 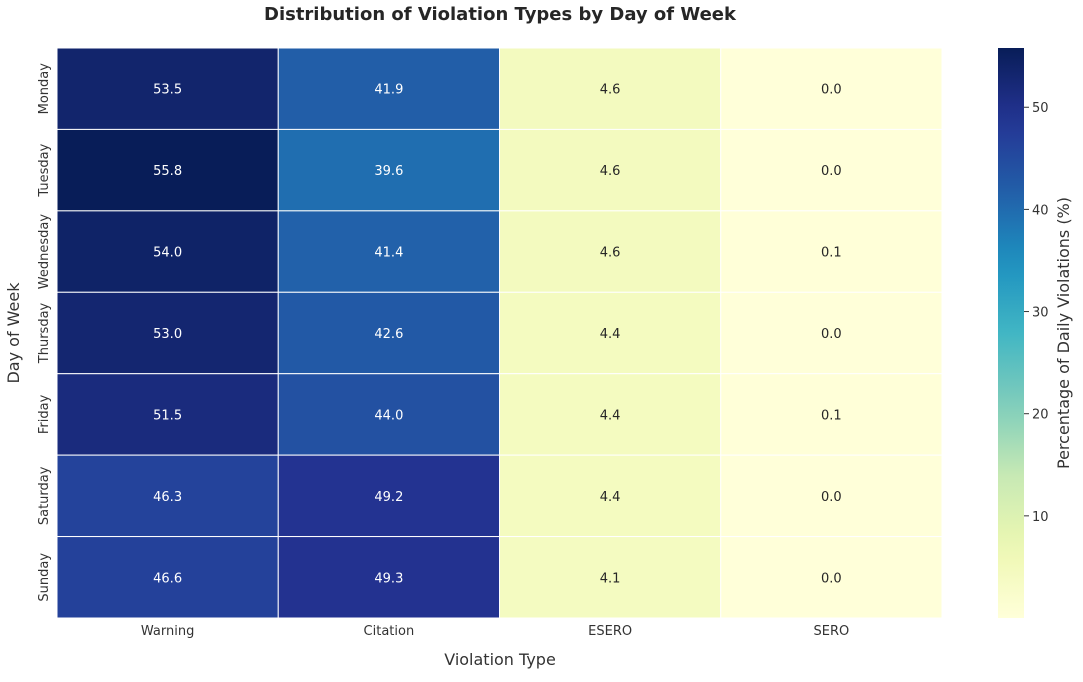 I want to click on y-tick-label: Friday, so click(x=44, y=414).